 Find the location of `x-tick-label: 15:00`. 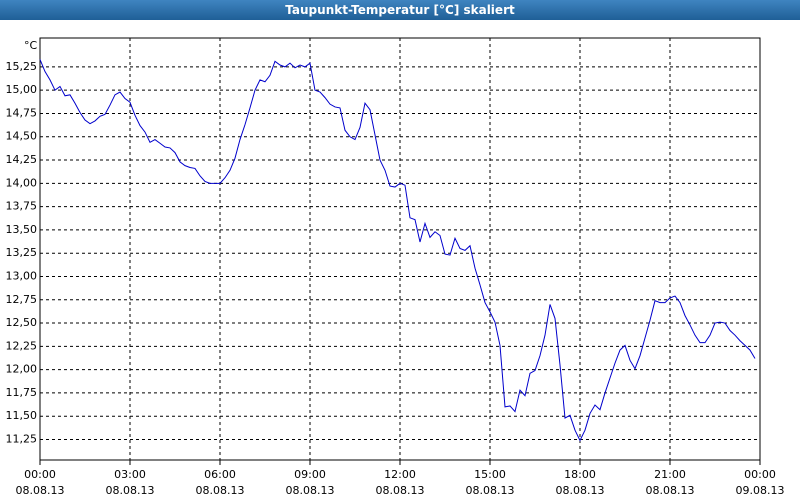

x-tick-label: 15:00 is located at coordinates (490, 474).